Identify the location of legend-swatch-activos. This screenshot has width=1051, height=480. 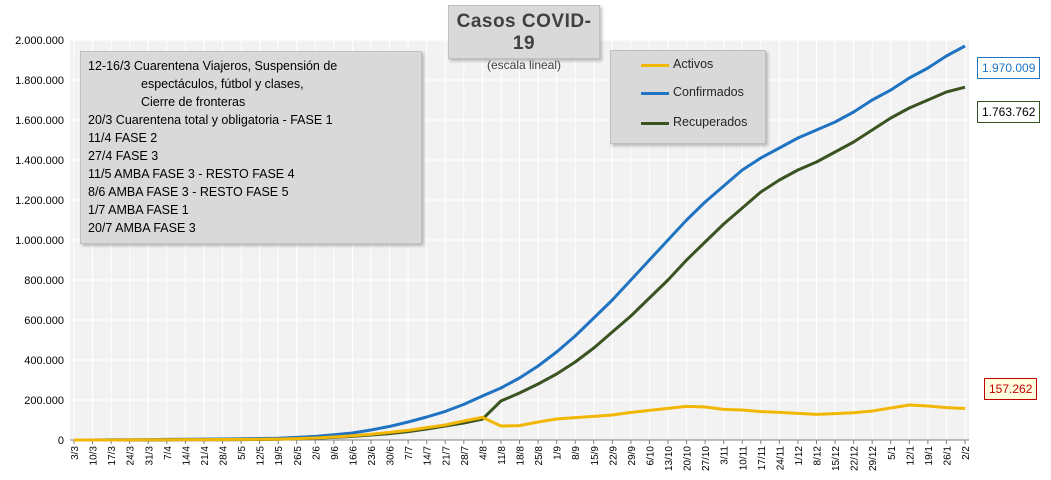
(655, 65).